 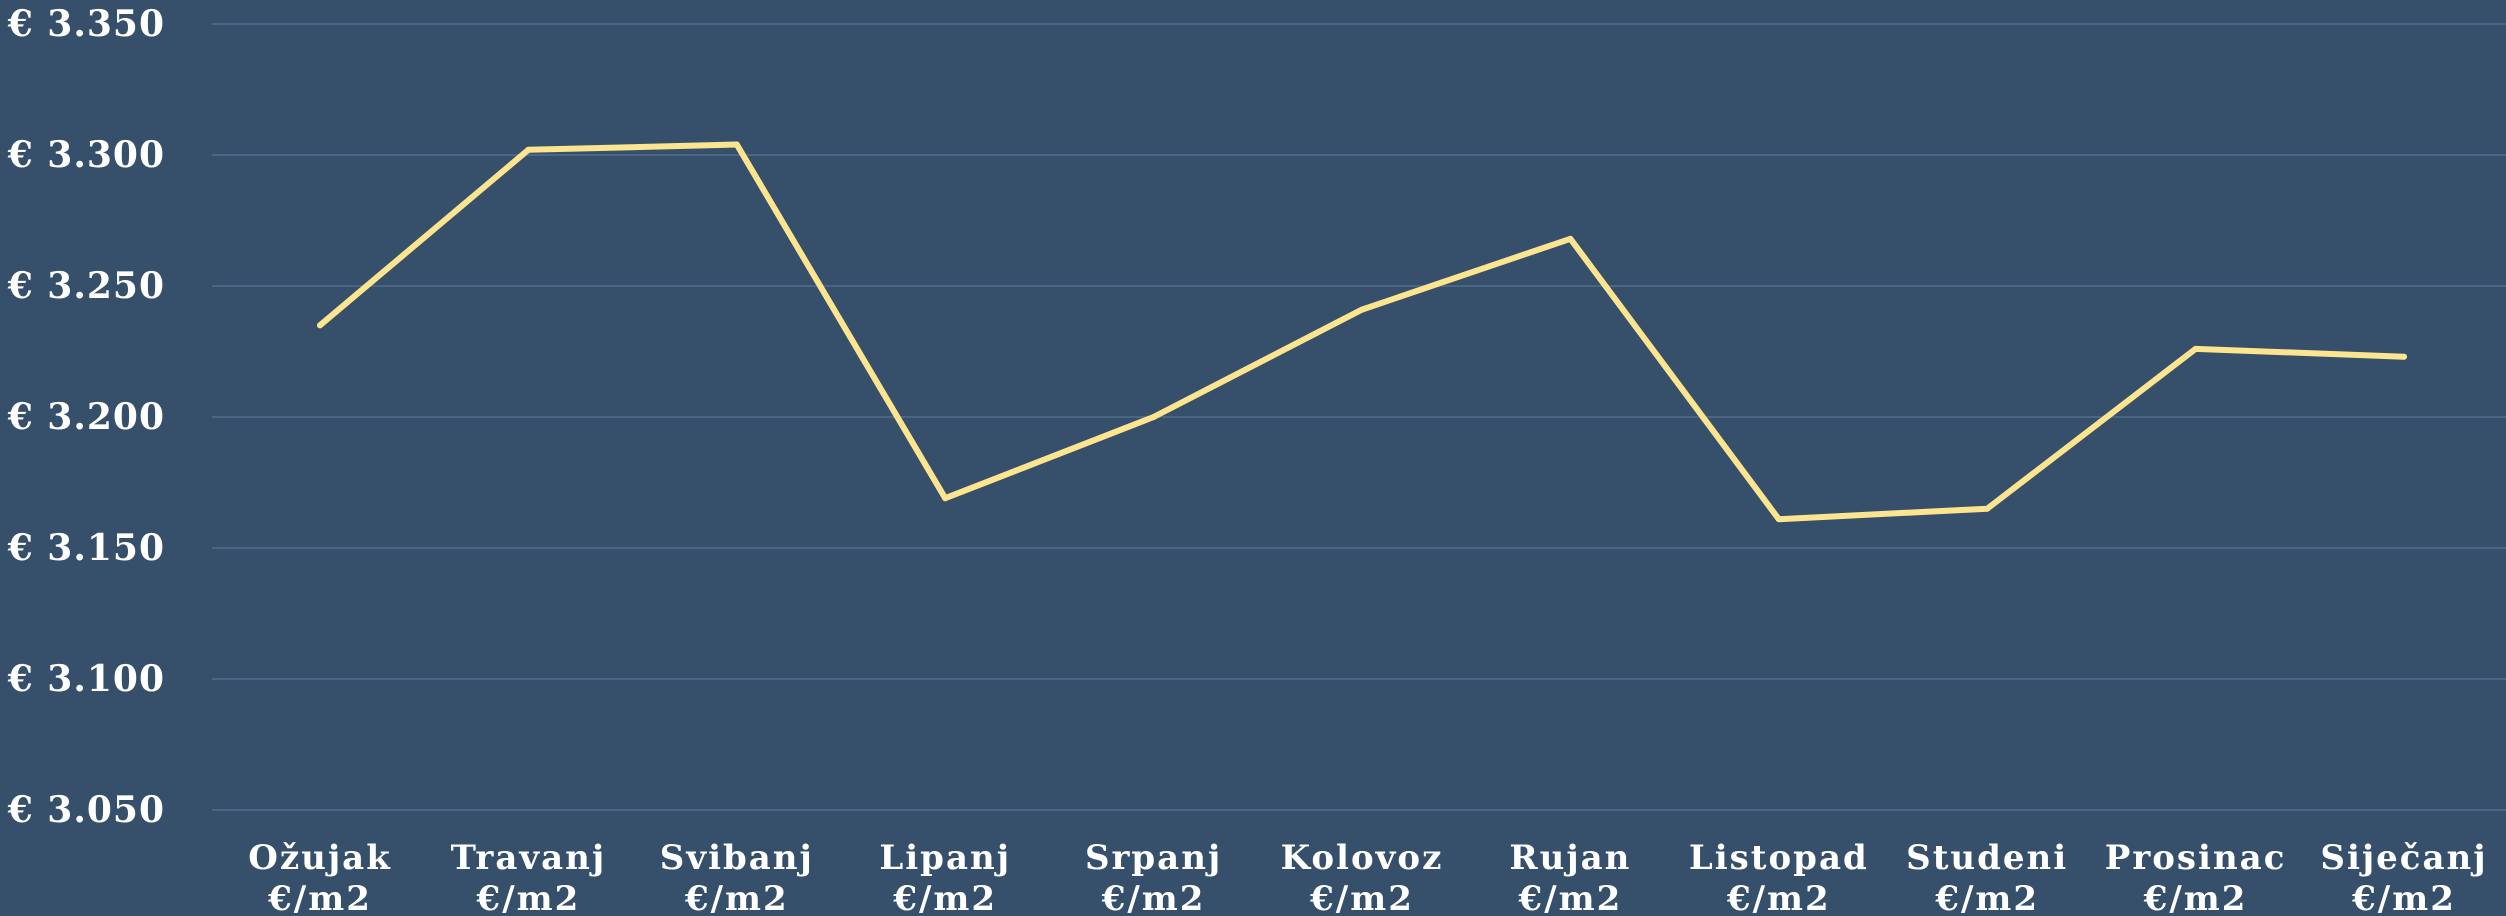 What do you see at coordinates (1987, 858) in the screenshot?
I see `x-tick-month: Studeni` at bounding box center [1987, 858].